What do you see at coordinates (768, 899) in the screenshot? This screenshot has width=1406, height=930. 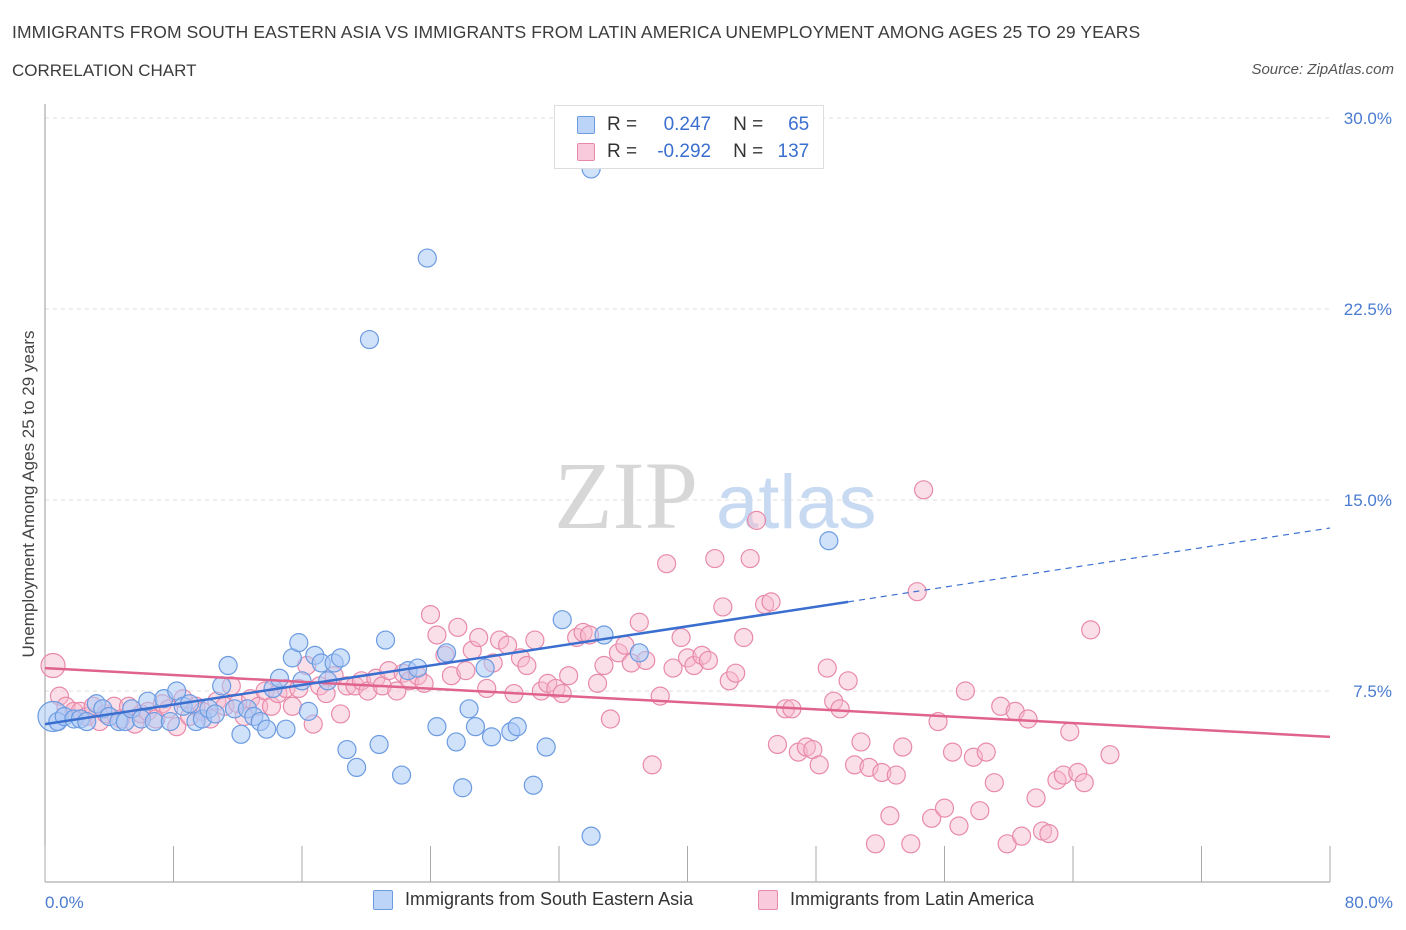 I see `bottom-legend-swatch-pink` at bounding box center [768, 899].